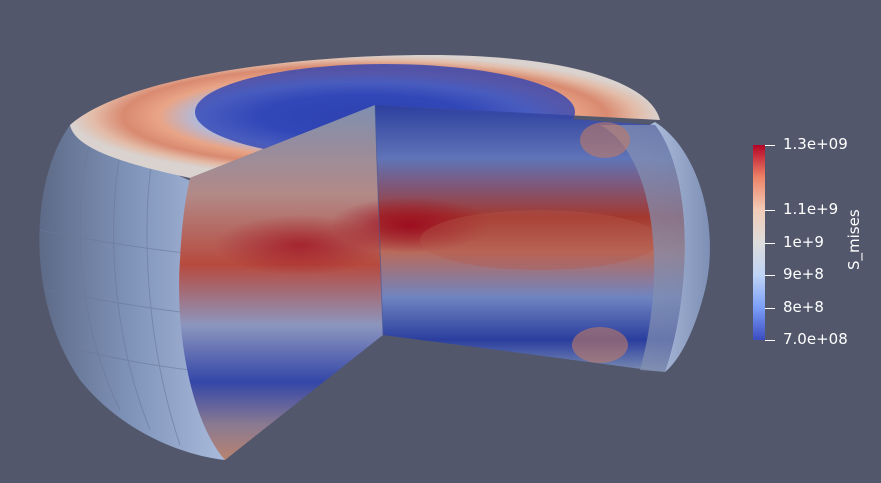  What do you see at coordinates (379, 220) in the screenshot?
I see `cut-edge` at bounding box center [379, 220].